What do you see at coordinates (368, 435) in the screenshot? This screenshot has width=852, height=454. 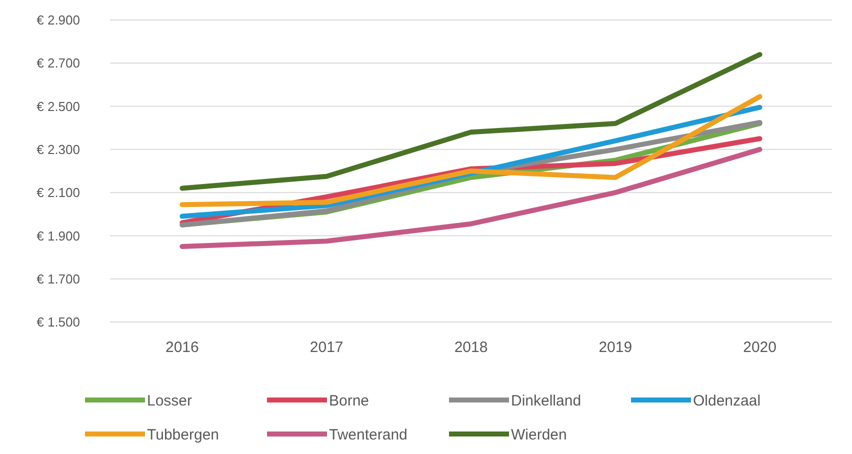 I see `legend-label: Twenterand` at bounding box center [368, 435].